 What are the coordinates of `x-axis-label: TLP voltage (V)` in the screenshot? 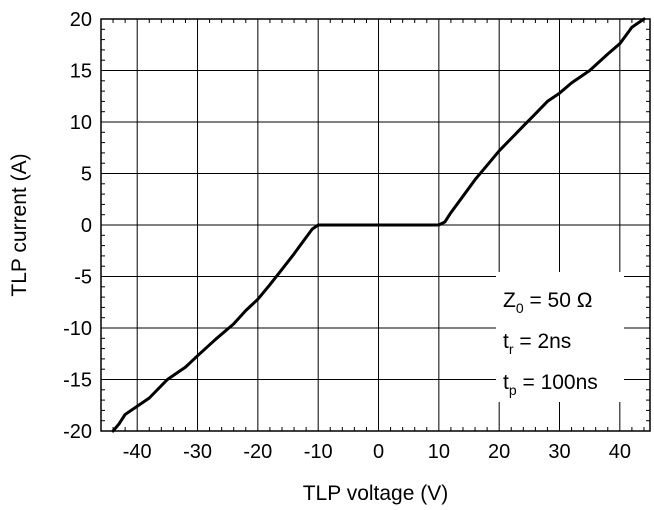 It's located at (376, 493).